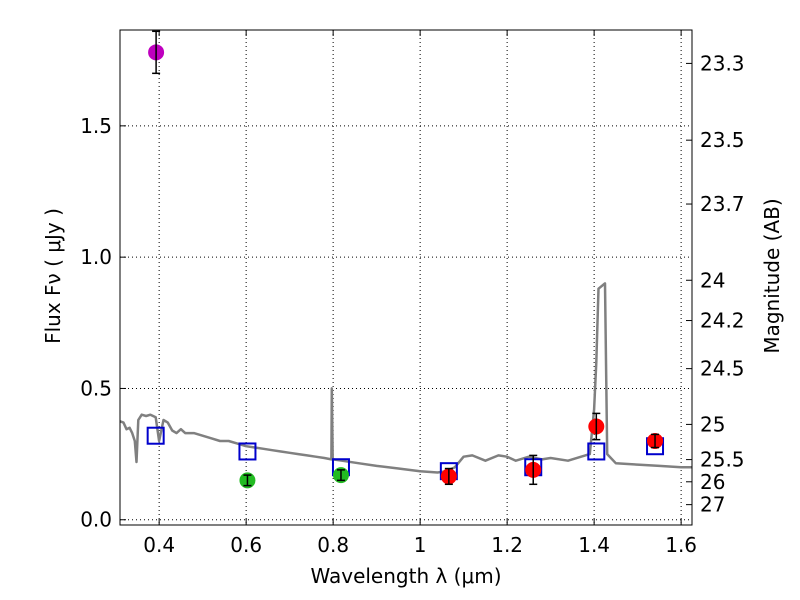 The height and width of the screenshot is (600, 800). What do you see at coordinates (722, 204) in the screenshot?
I see `y2-tick-label: 23.7` at bounding box center [722, 204].